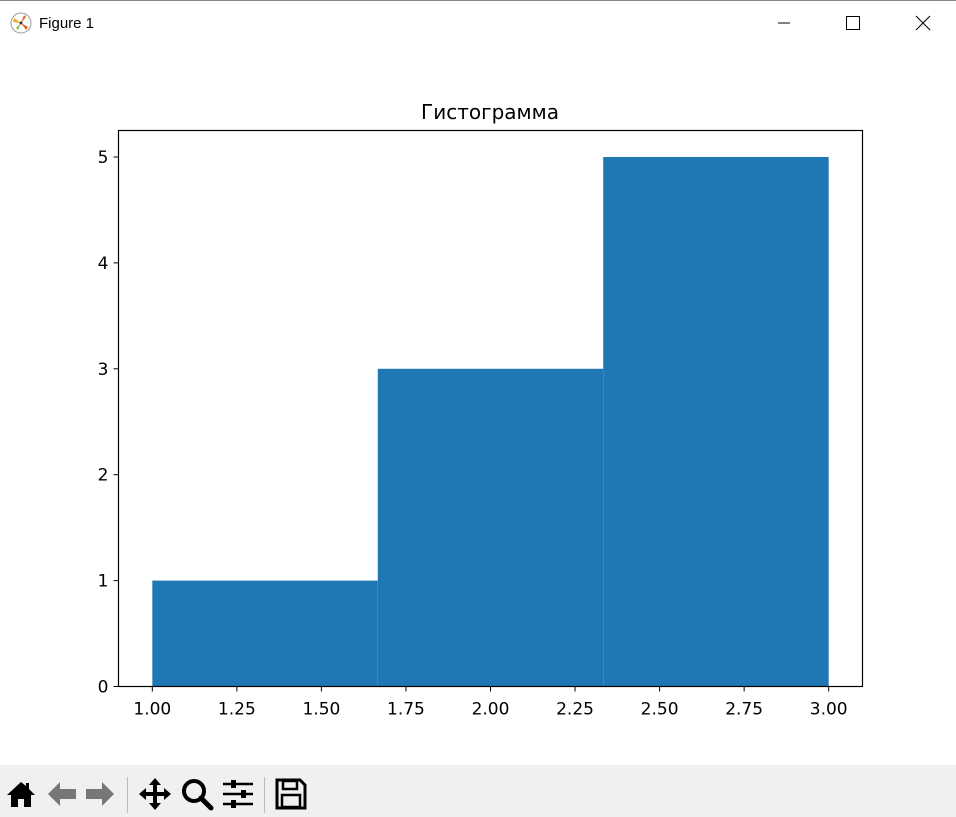 Image resolution: width=956 pixels, height=817 pixels. Describe the element at coordinates (478, 791) in the screenshot. I see `navigation-toolbar` at that location.